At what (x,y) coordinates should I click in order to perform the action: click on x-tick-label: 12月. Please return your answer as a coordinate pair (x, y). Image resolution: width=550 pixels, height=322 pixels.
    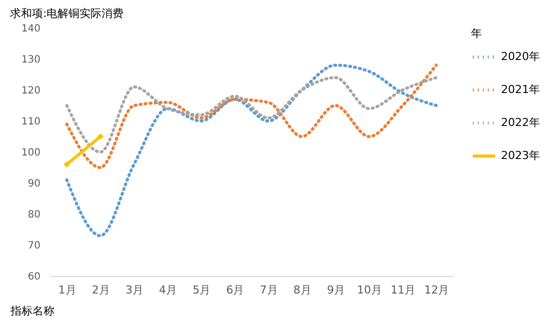
    Looking at the image, I should click on (437, 290).